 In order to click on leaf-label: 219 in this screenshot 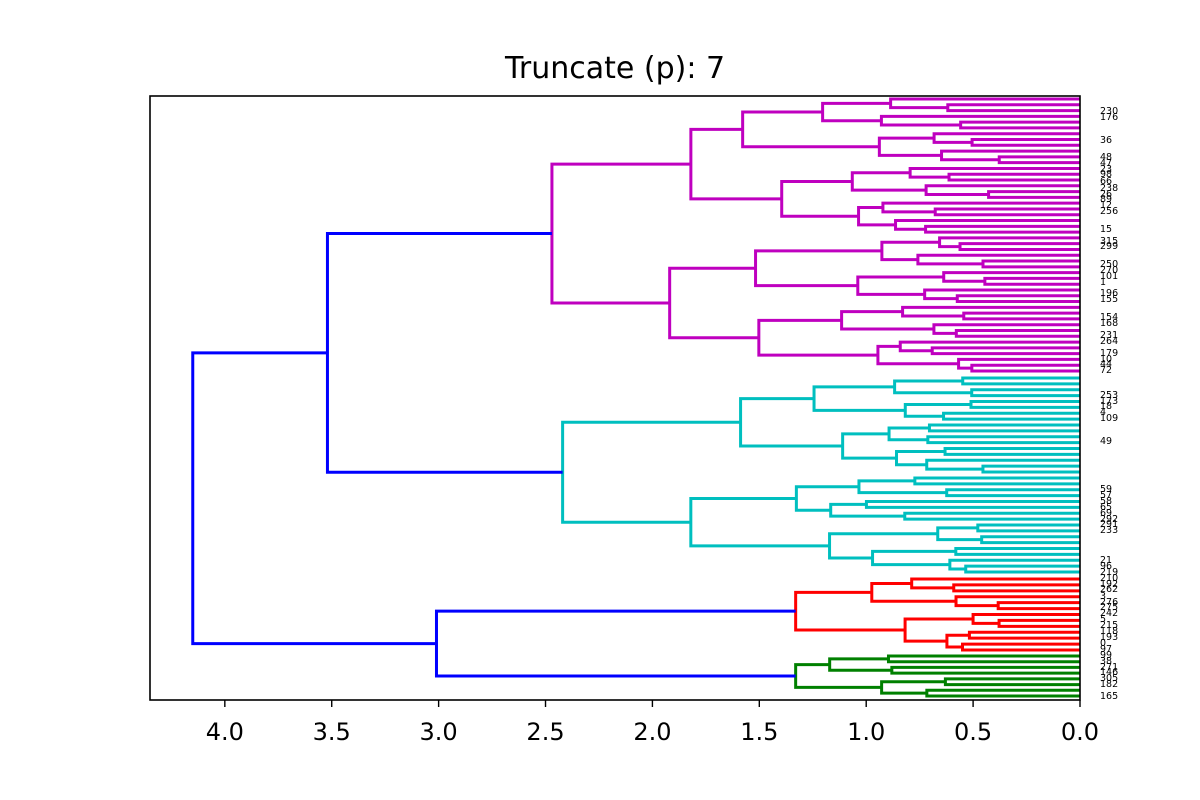, I will do `click(1109, 572)`.